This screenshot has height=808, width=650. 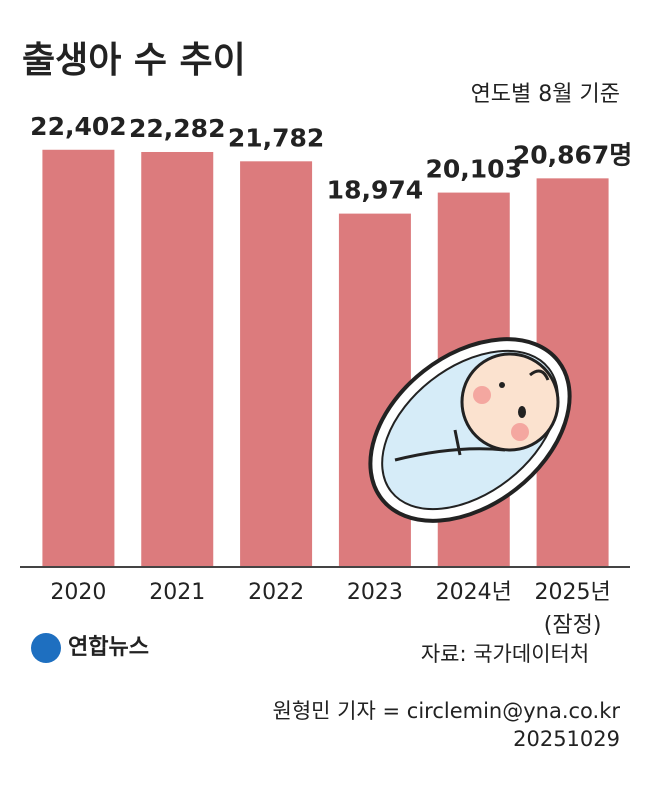 What do you see at coordinates (505, 654) in the screenshot?
I see `source: 자료: 국가데이터처` at bounding box center [505, 654].